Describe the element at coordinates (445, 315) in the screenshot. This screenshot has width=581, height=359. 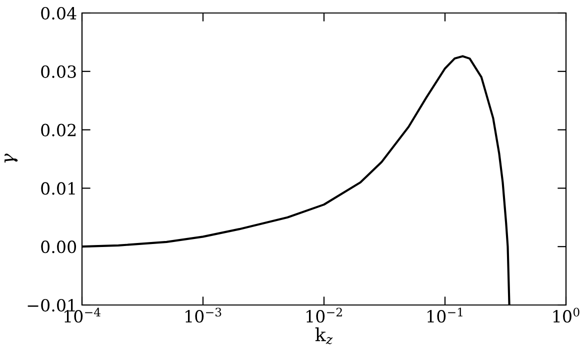
I see `x-tick-label: 10$^{−1}$` at that location.